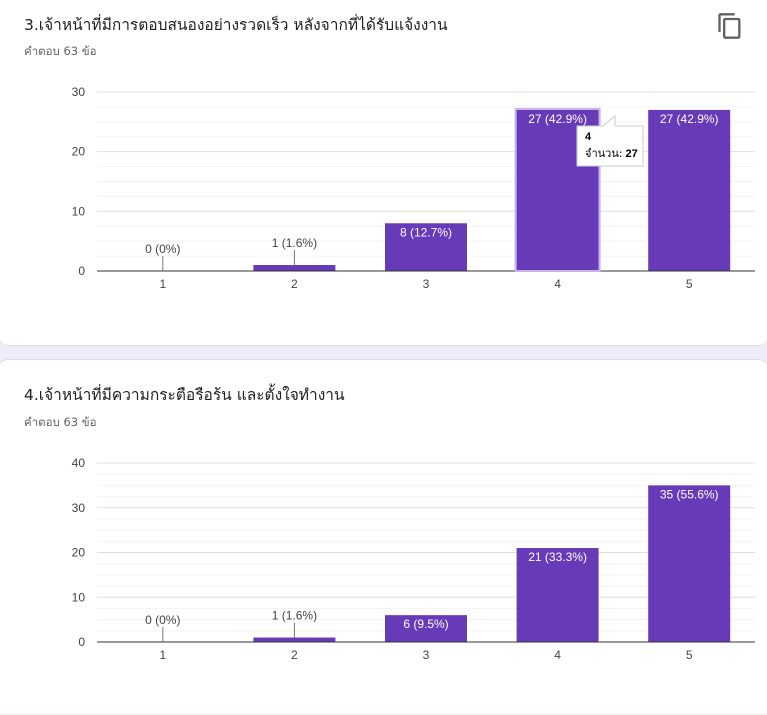  I want to click on tooltip-category: 4, so click(588, 137).